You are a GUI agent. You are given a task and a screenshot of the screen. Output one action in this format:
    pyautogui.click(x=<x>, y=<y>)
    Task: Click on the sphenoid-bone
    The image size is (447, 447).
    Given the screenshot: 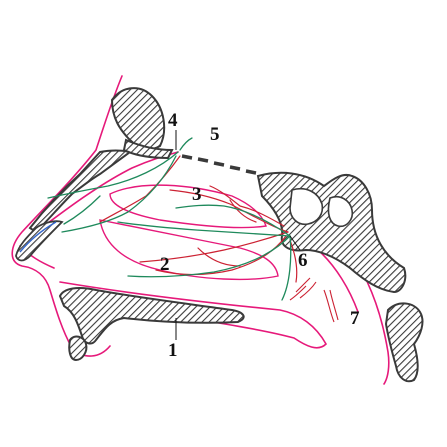 What is the action you would take?
    pyautogui.click(x=331, y=232)
    